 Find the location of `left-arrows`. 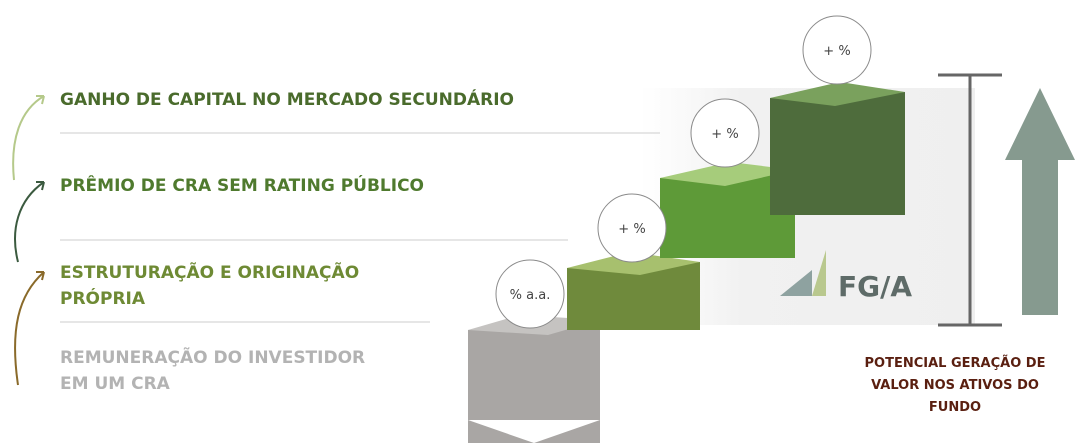

left-arrows is located at coordinates (28, 240).